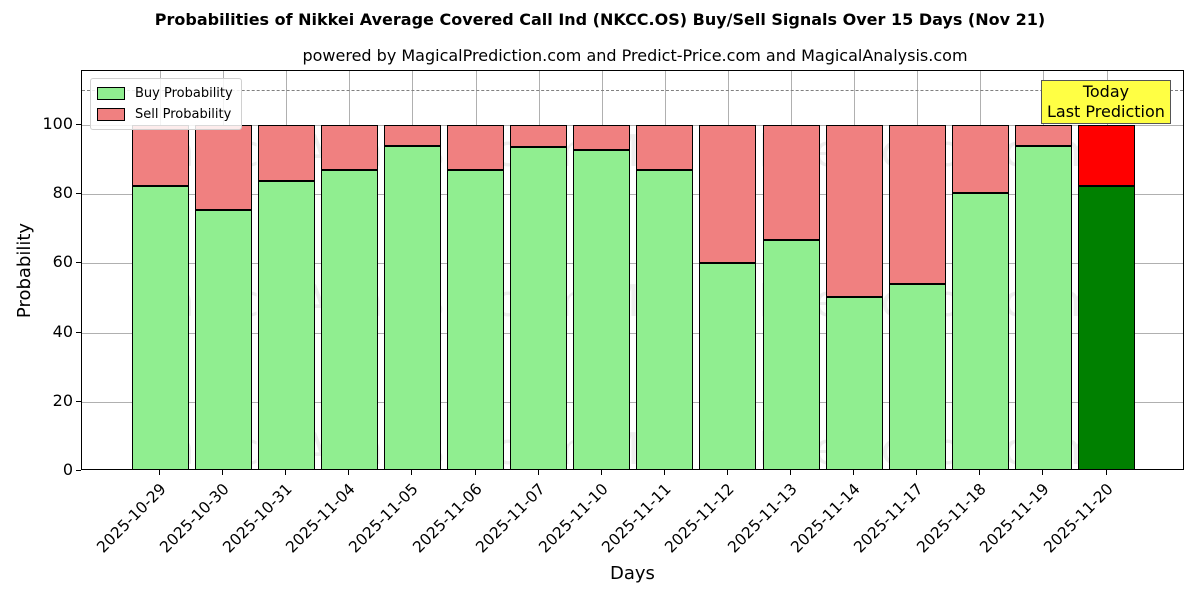 Image resolution: width=1200 pixels, height=600 pixels. What do you see at coordinates (632, 91) in the screenshot?
I see `reference-line-dashed` at bounding box center [632, 91].